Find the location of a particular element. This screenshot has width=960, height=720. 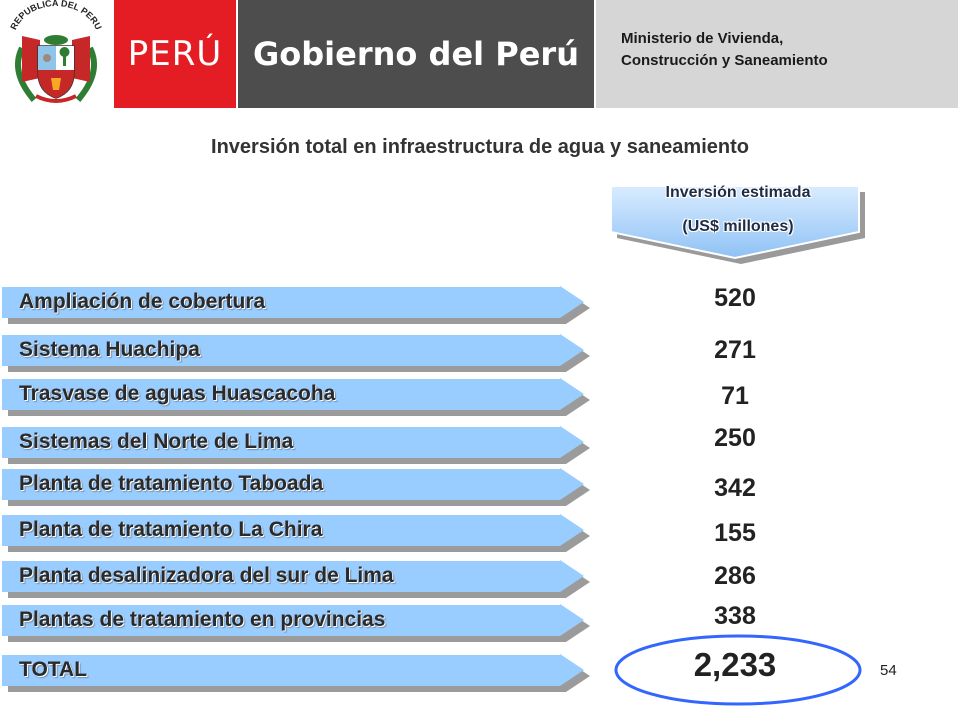

row-label: Planta desalinizadora del sur de Lima is located at coordinates (206, 575).